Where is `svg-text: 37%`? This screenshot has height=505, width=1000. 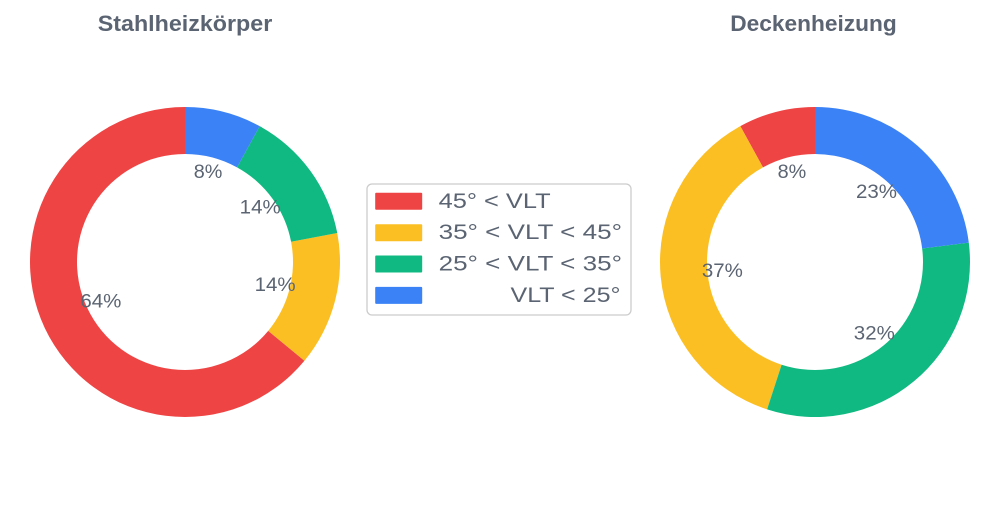 svg-text: 37% is located at coordinates (722, 271).